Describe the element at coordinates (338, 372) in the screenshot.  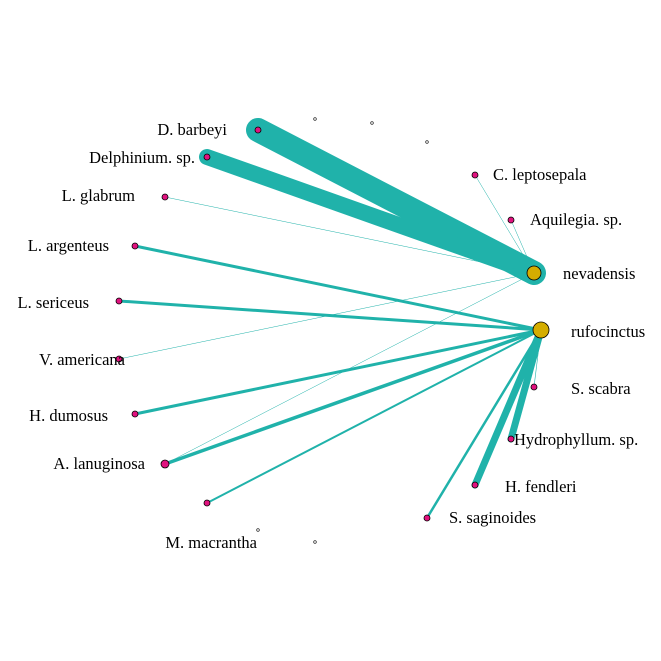
I see `edge-h-dumosus-rufocinctus` at that location.